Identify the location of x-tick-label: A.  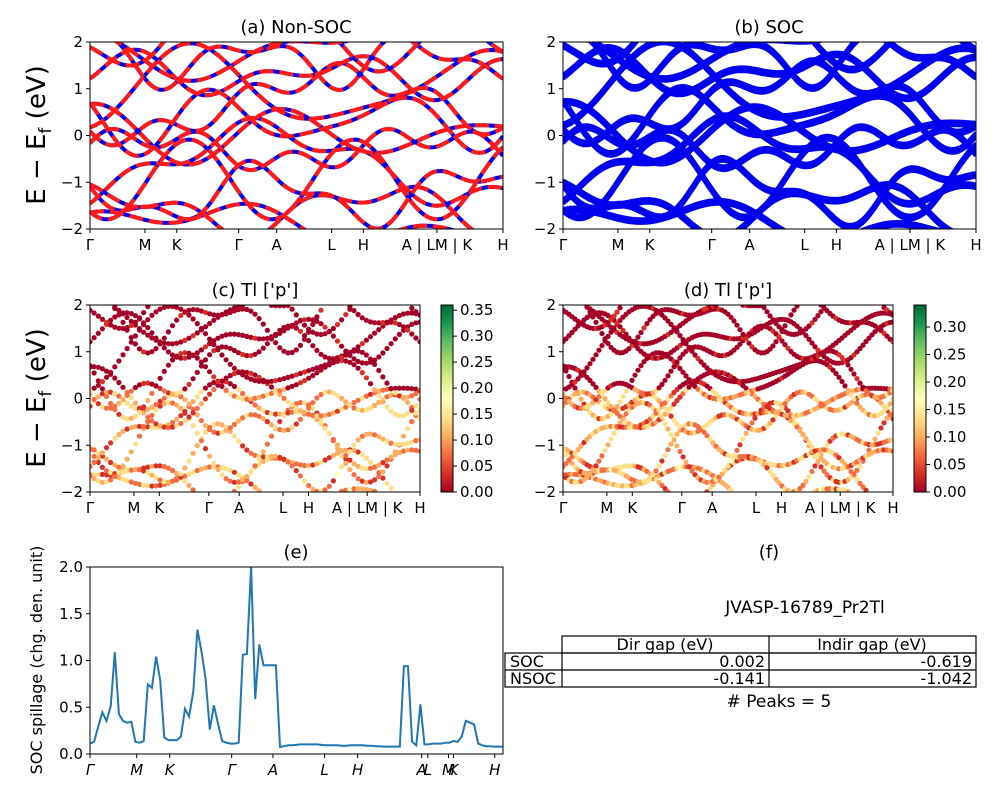
(239, 508).